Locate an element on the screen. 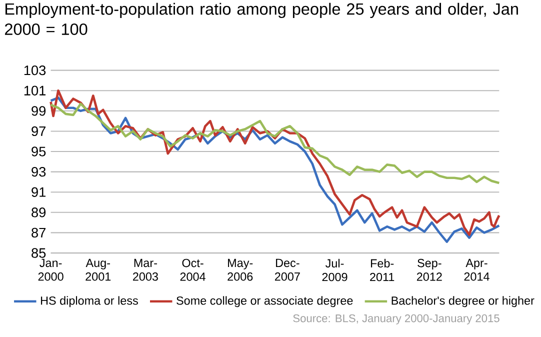 This screenshot has height=337, width=541. legend-label: HS diploma or less is located at coordinates (89, 302).